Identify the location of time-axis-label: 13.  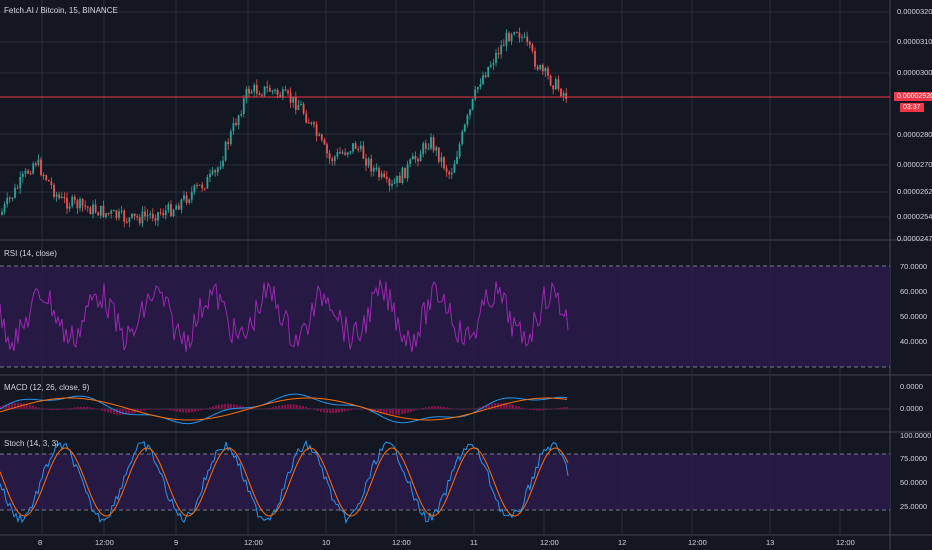
(770, 542).